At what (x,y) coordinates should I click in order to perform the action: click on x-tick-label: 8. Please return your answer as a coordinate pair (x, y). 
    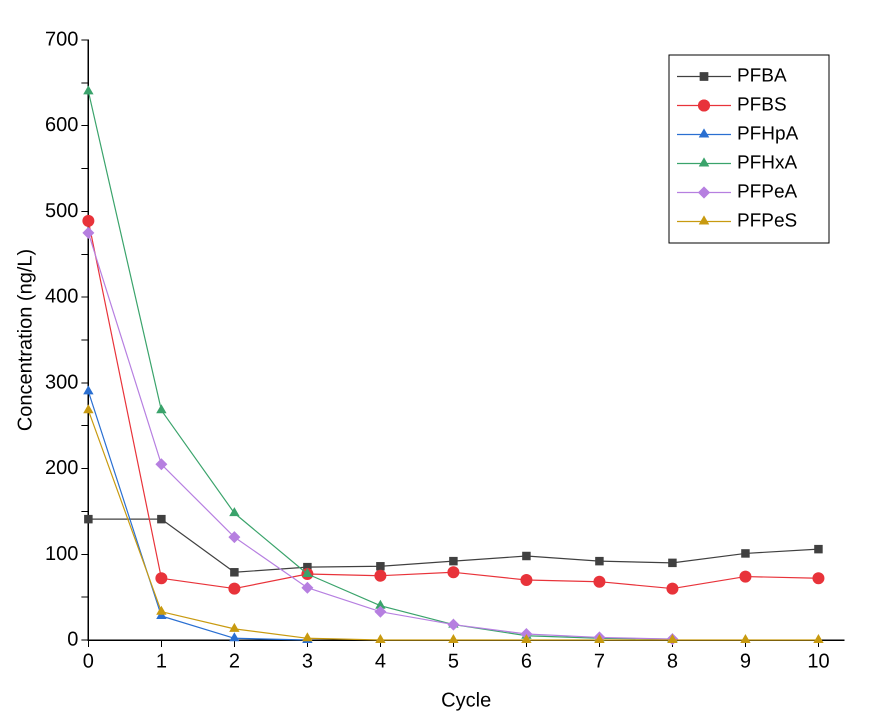
    Looking at the image, I should click on (672, 661).